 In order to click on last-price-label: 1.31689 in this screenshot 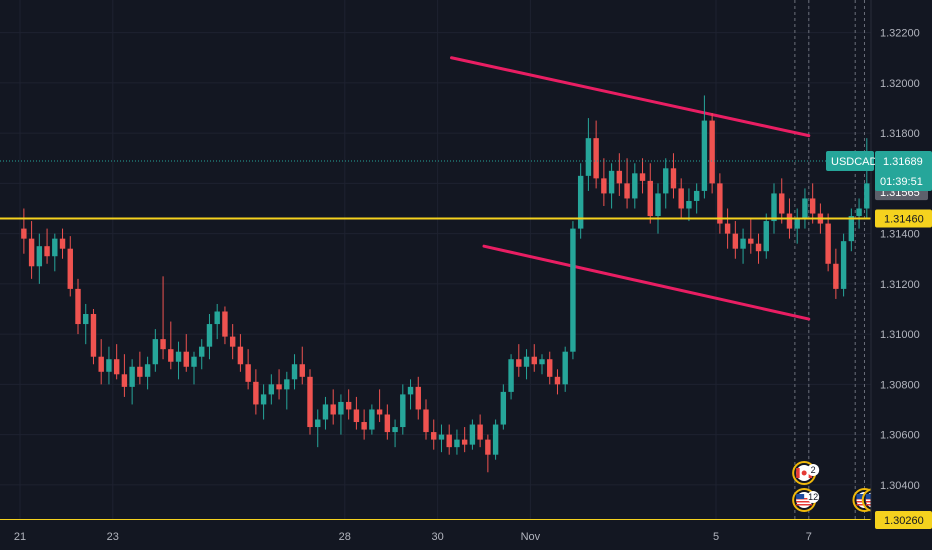, I will do `click(903, 162)`.